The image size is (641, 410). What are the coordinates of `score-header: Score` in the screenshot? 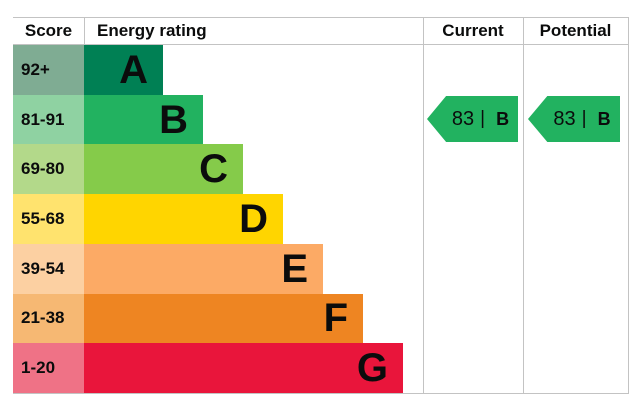 It's located at (48, 30).